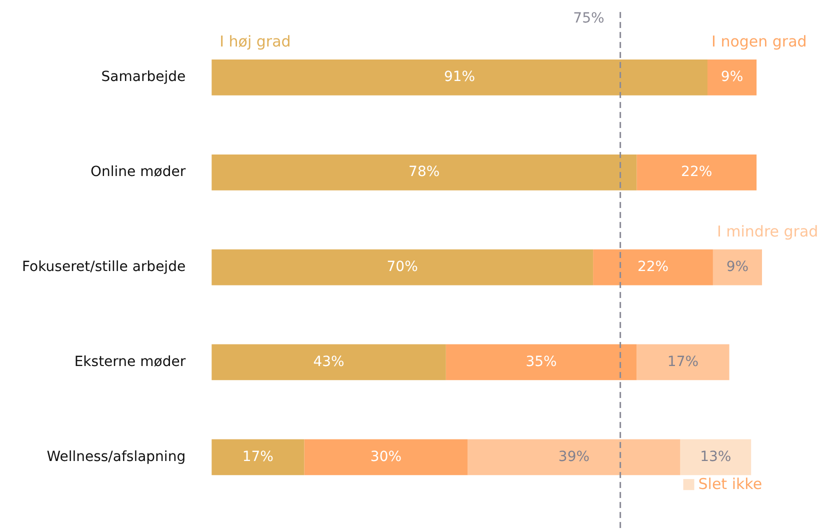 The width and height of the screenshot is (838, 531). I want to click on y-tick-label: Samarbejde, so click(143, 77).